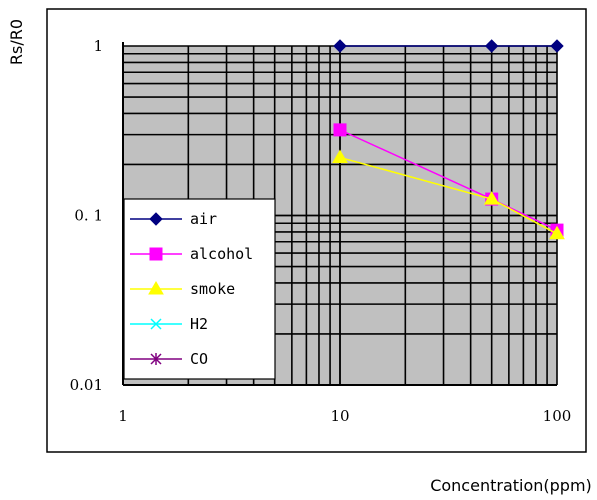 The image size is (597, 500). What do you see at coordinates (156, 288) in the screenshot?
I see `legend-marker-smoke` at bounding box center [156, 288].